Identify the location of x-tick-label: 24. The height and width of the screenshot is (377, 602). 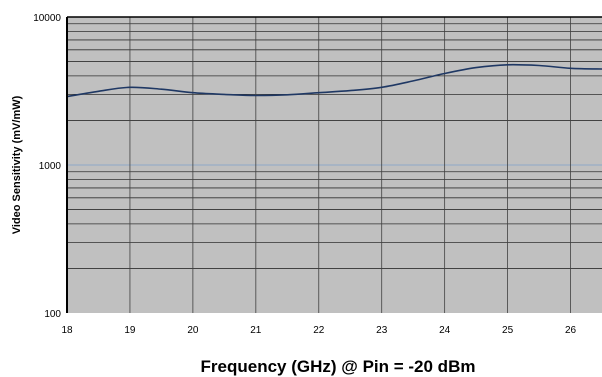
(445, 330).